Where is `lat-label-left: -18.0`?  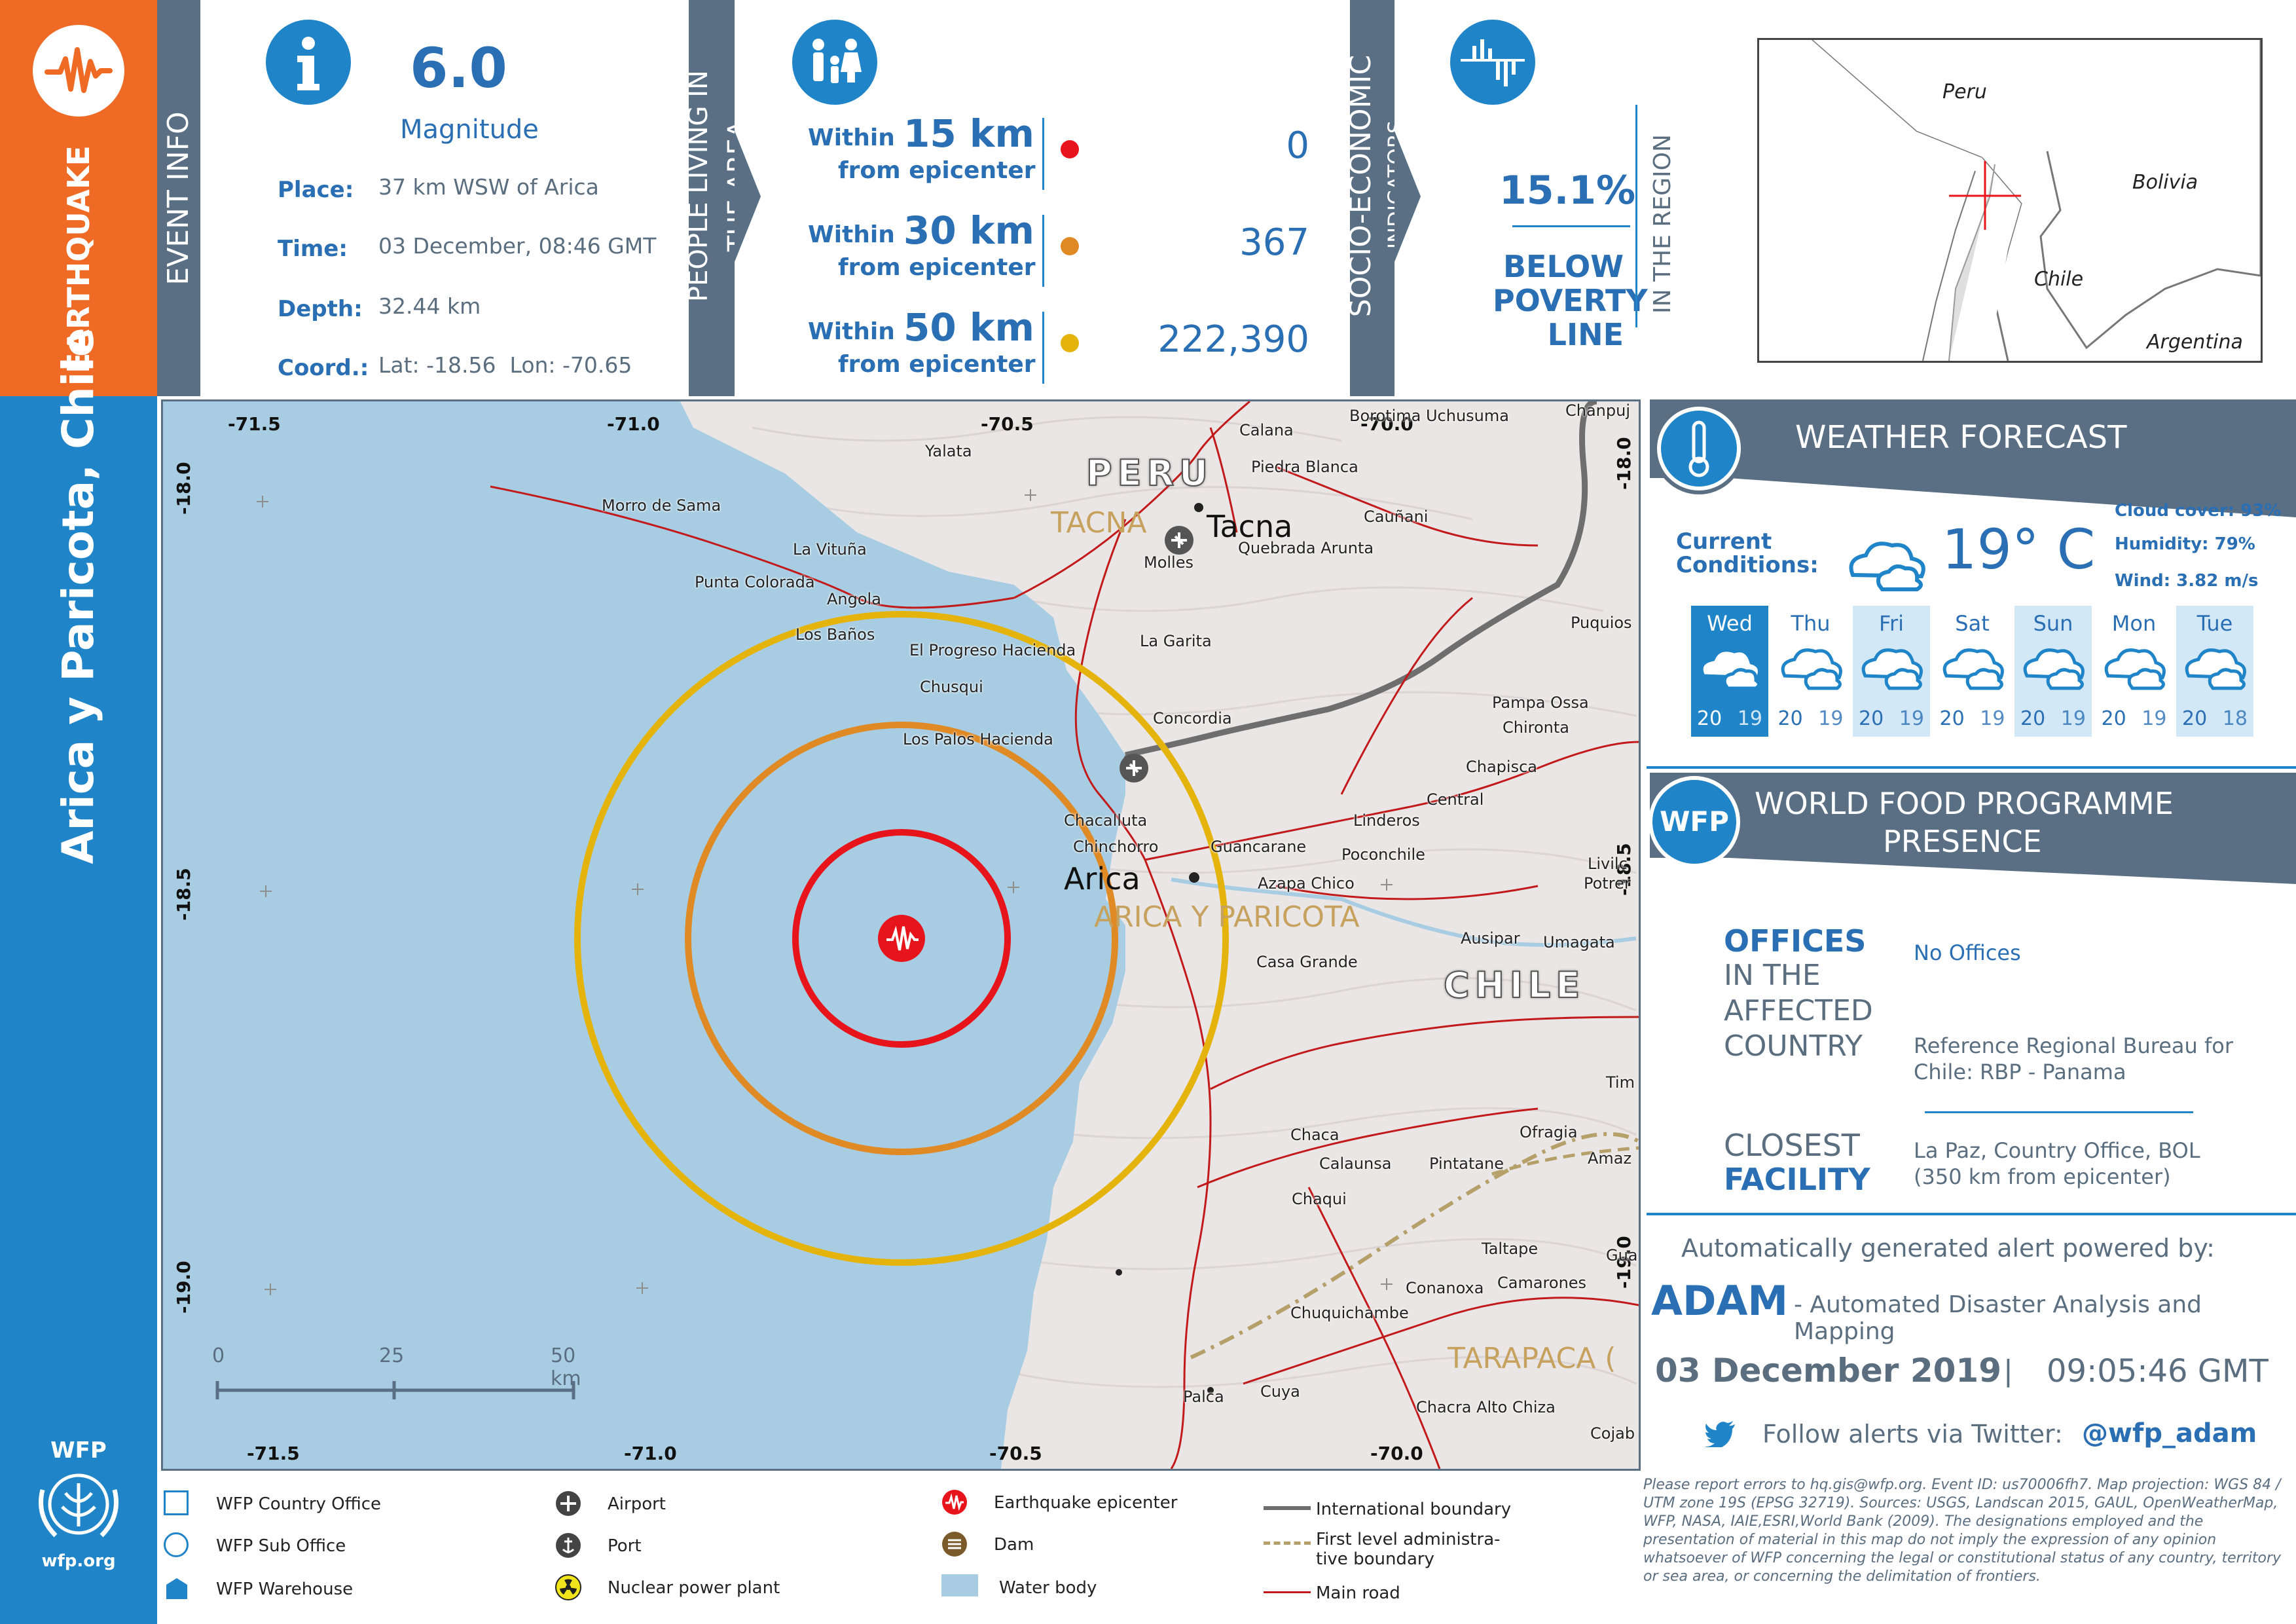 lat-label-left: -18.0 is located at coordinates (183, 488).